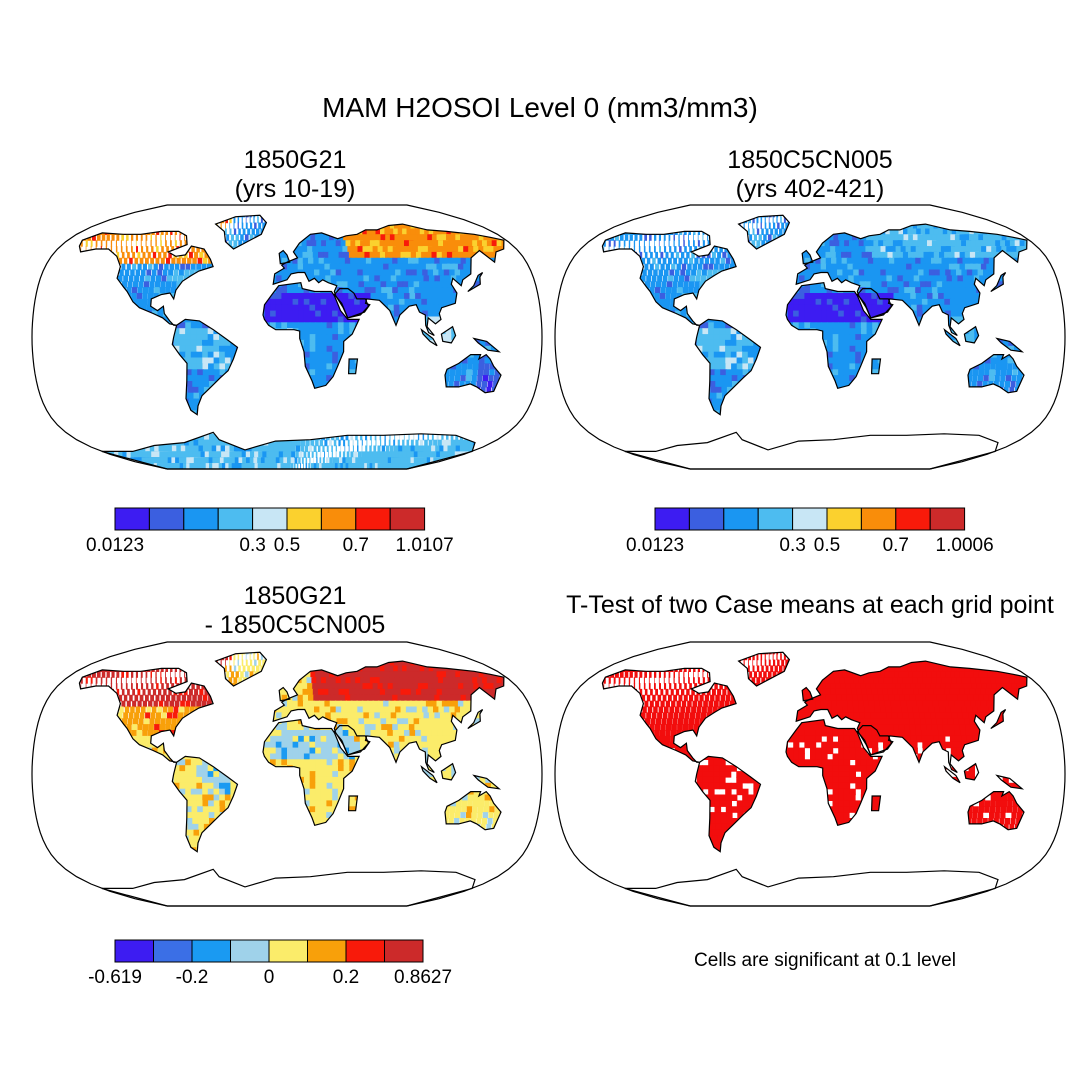 This screenshot has width=1080, height=1080. What do you see at coordinates (192, 977) in the screenshot?
I see `colorbar-tick-label: -0.2` at bounding box center [192, 977].